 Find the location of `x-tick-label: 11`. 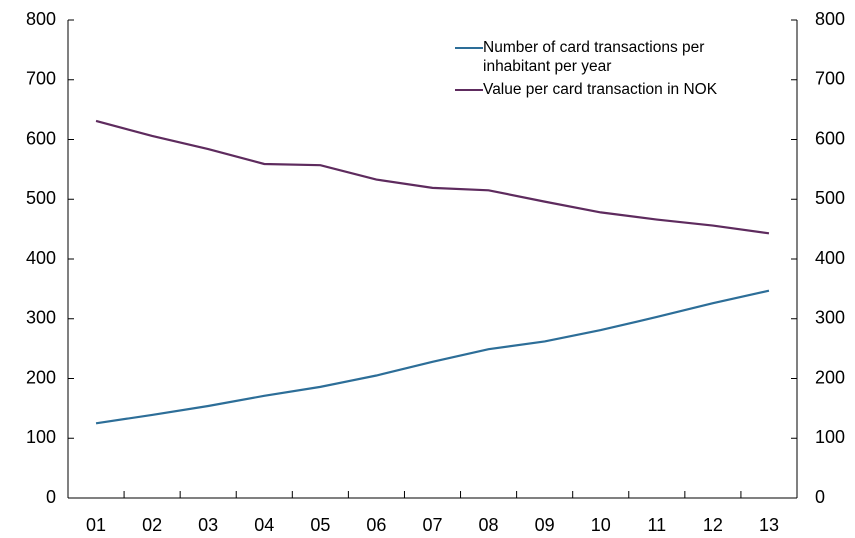

x-tick-label: 11 is located at coordinates (656, 525).